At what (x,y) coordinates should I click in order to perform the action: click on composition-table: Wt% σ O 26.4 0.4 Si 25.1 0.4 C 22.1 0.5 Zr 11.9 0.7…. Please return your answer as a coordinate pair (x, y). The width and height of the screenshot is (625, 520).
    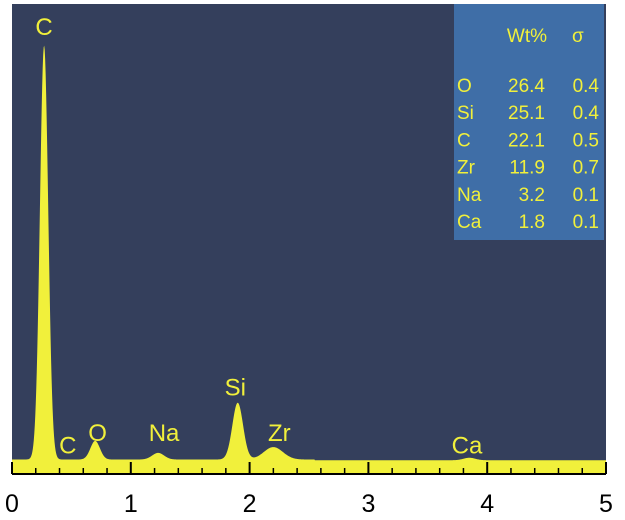
    Looking at the image, I should click on (529, 122).